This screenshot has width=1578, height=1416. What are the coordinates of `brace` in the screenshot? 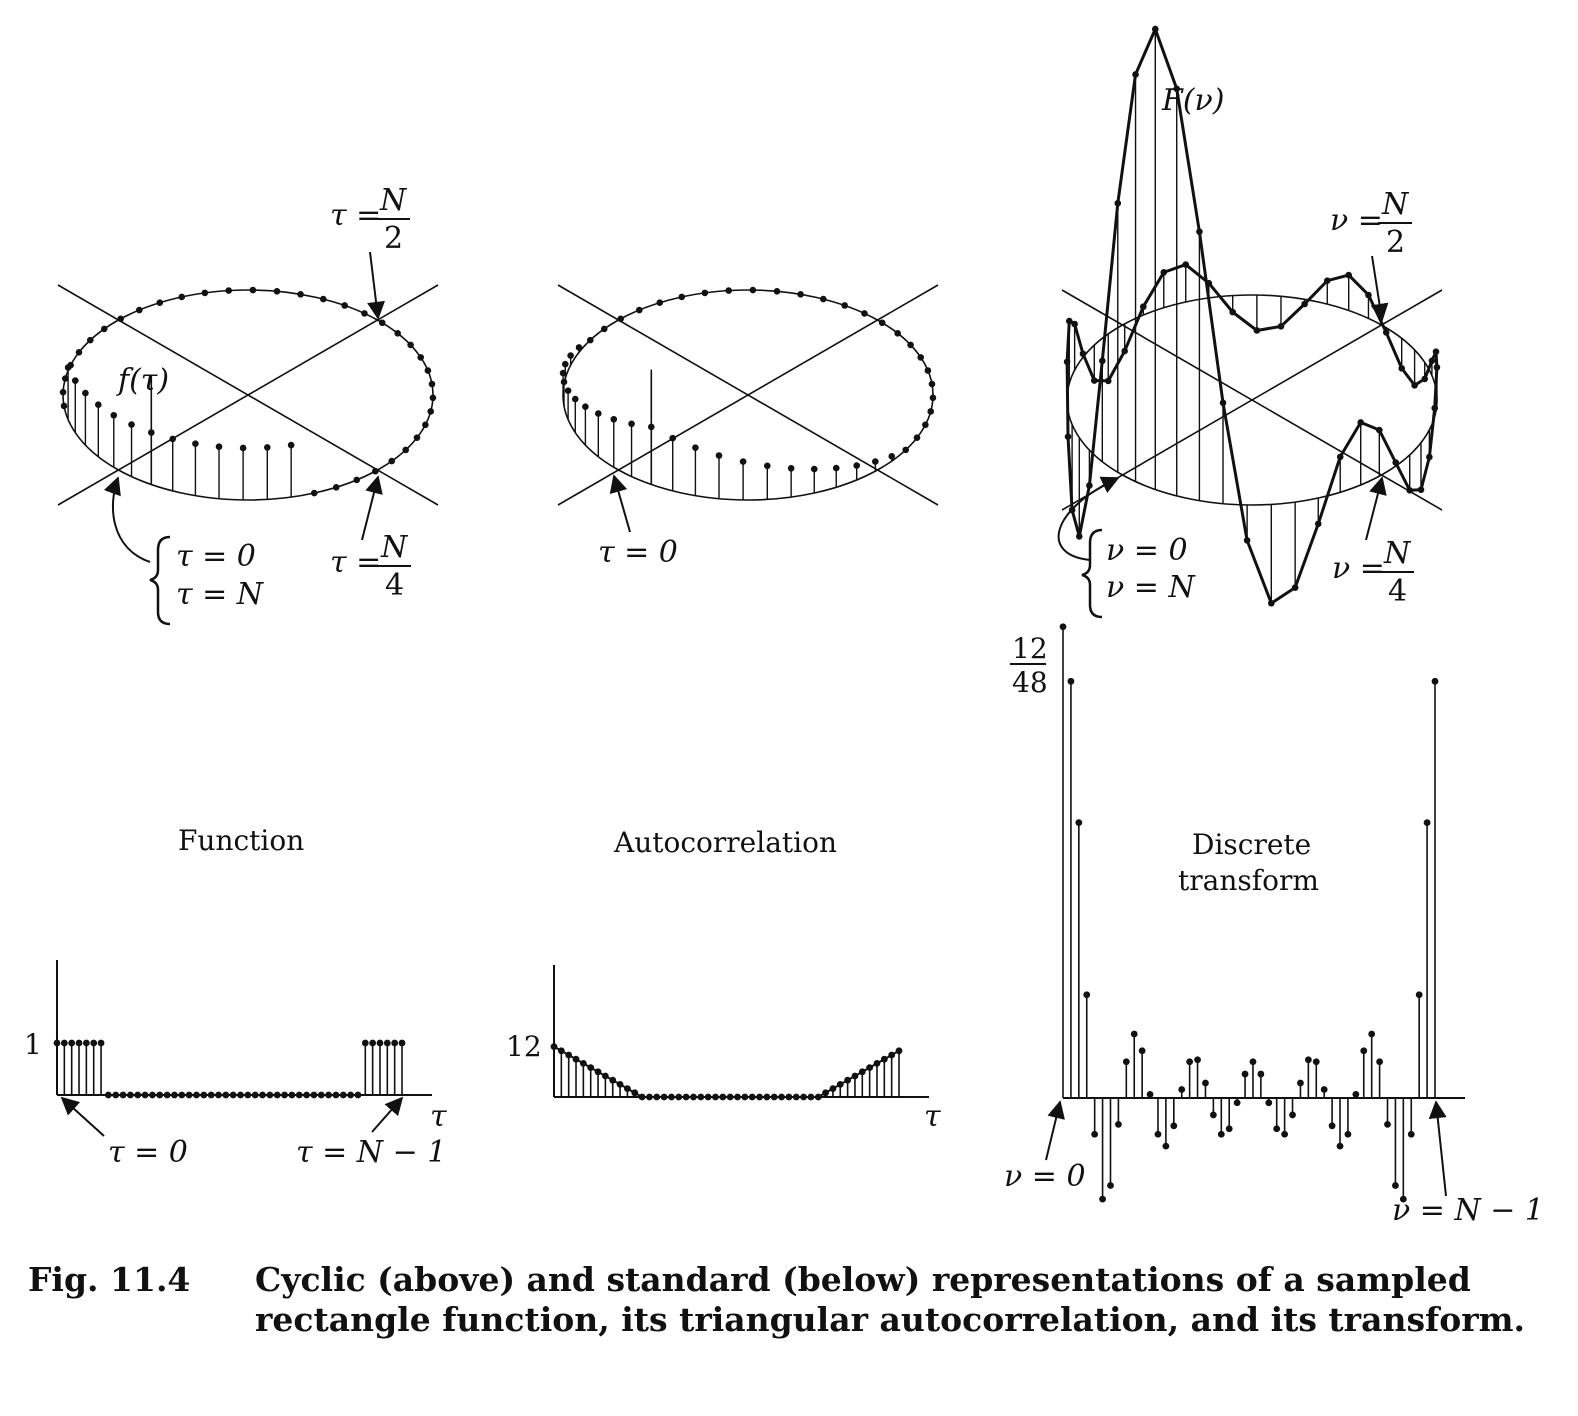 It's located at (160, 580).